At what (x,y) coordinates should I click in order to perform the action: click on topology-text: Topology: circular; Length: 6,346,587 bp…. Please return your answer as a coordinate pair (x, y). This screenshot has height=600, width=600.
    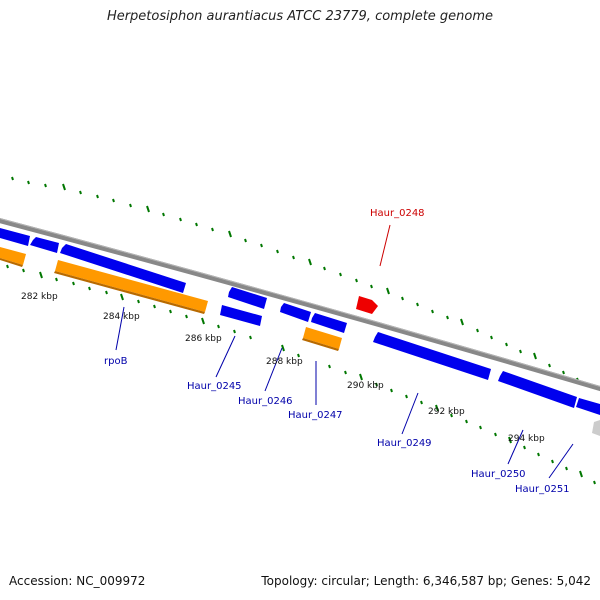
    Looking at the image, I should click on (426, 581).